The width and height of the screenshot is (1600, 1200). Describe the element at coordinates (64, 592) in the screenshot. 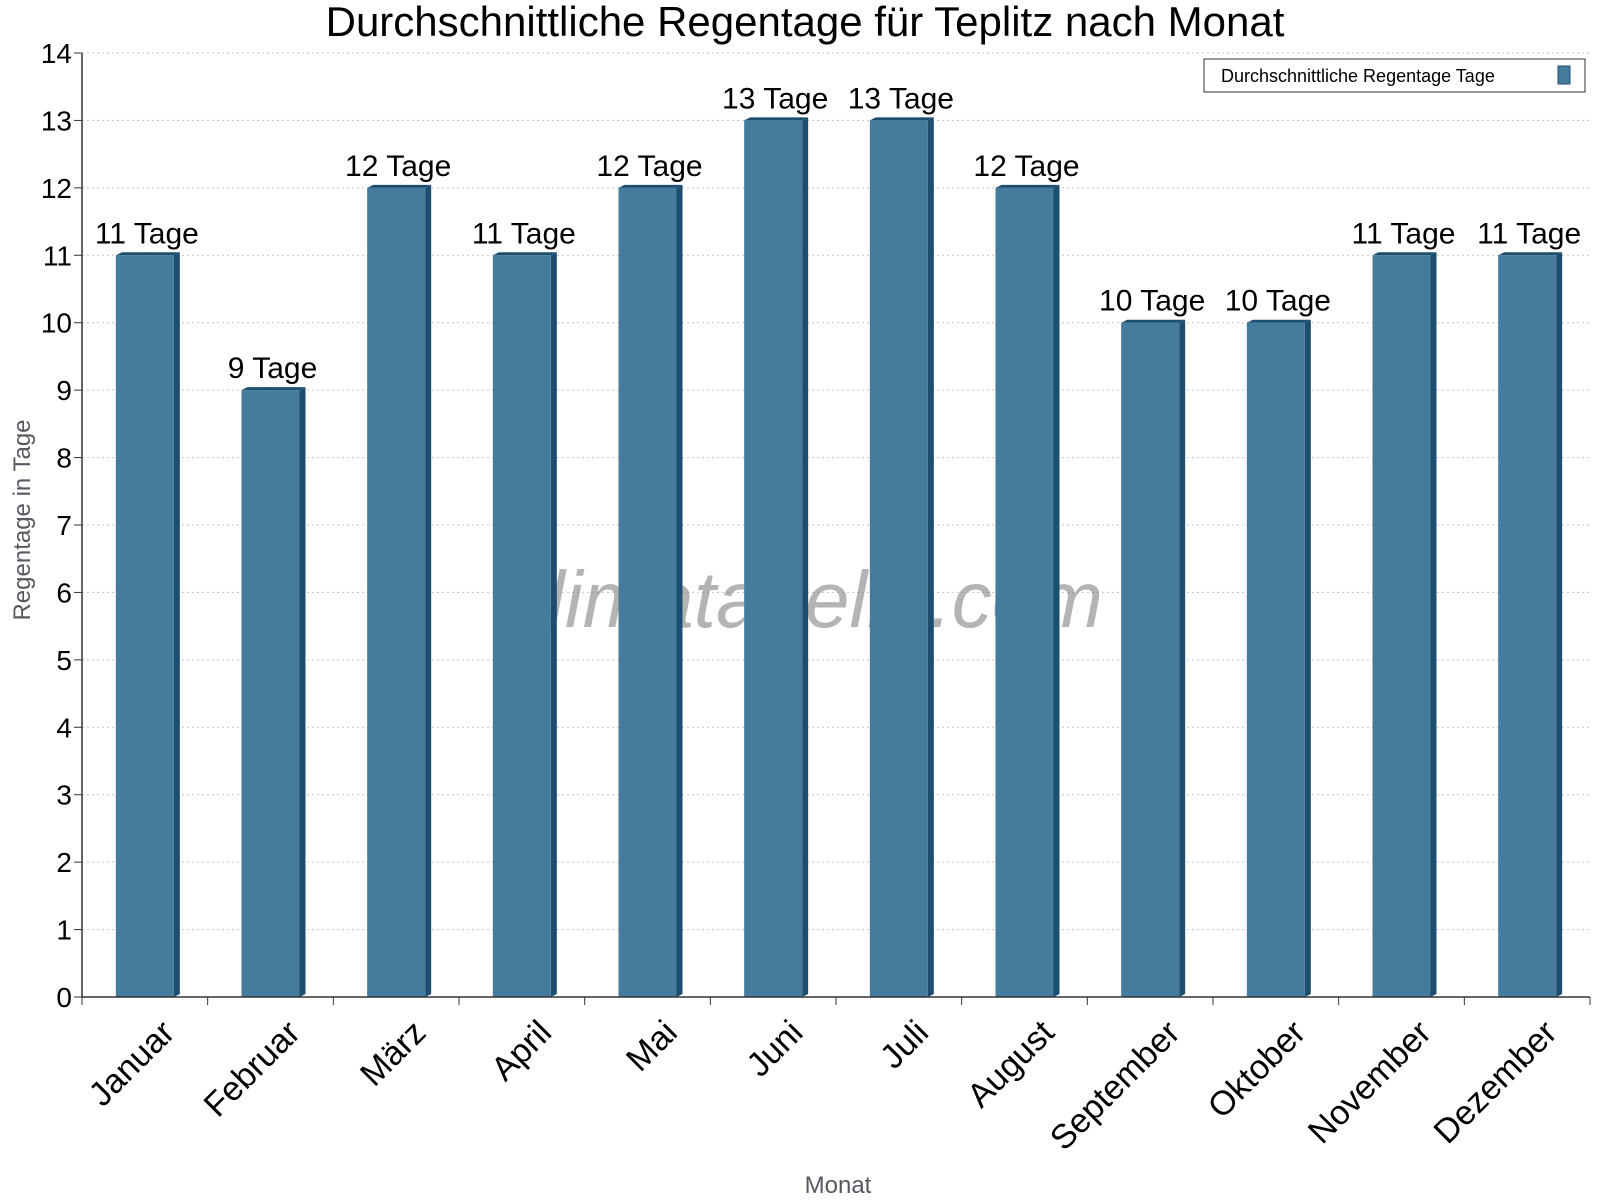

I see `y-tick-label: 6` at that location.